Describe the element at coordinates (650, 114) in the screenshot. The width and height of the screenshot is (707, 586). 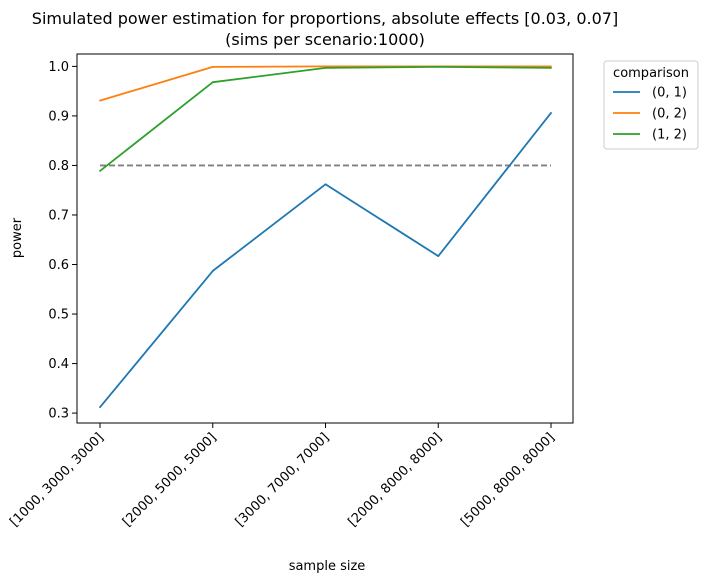
I see `legend-items: (0, 1) (0, 2) (1, 2)` at that location.